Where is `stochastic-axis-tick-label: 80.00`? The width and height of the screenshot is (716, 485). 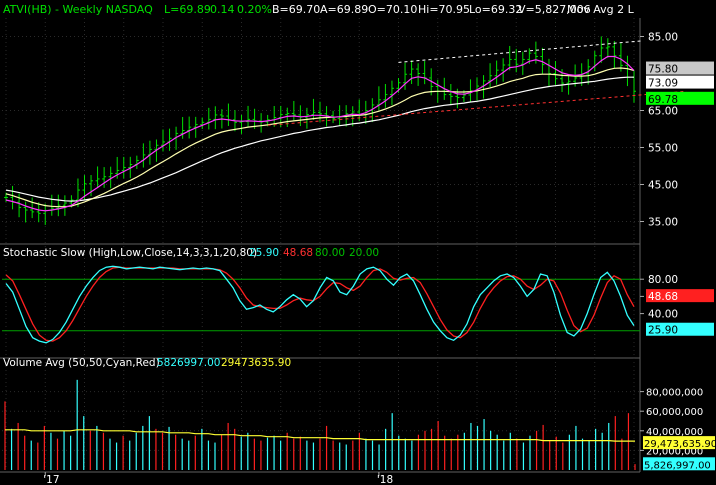 stochastic-axis-tick-label: 80.00 is located at coordinates (663, 280).